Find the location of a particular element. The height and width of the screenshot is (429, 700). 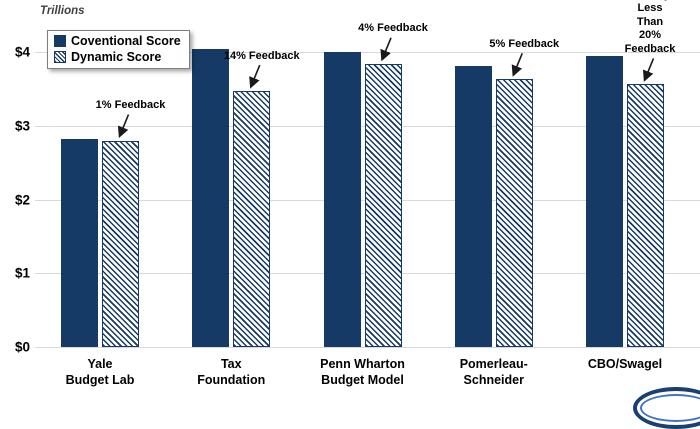

legend-label: Dynamic Score is located at coordinates (116, 57).